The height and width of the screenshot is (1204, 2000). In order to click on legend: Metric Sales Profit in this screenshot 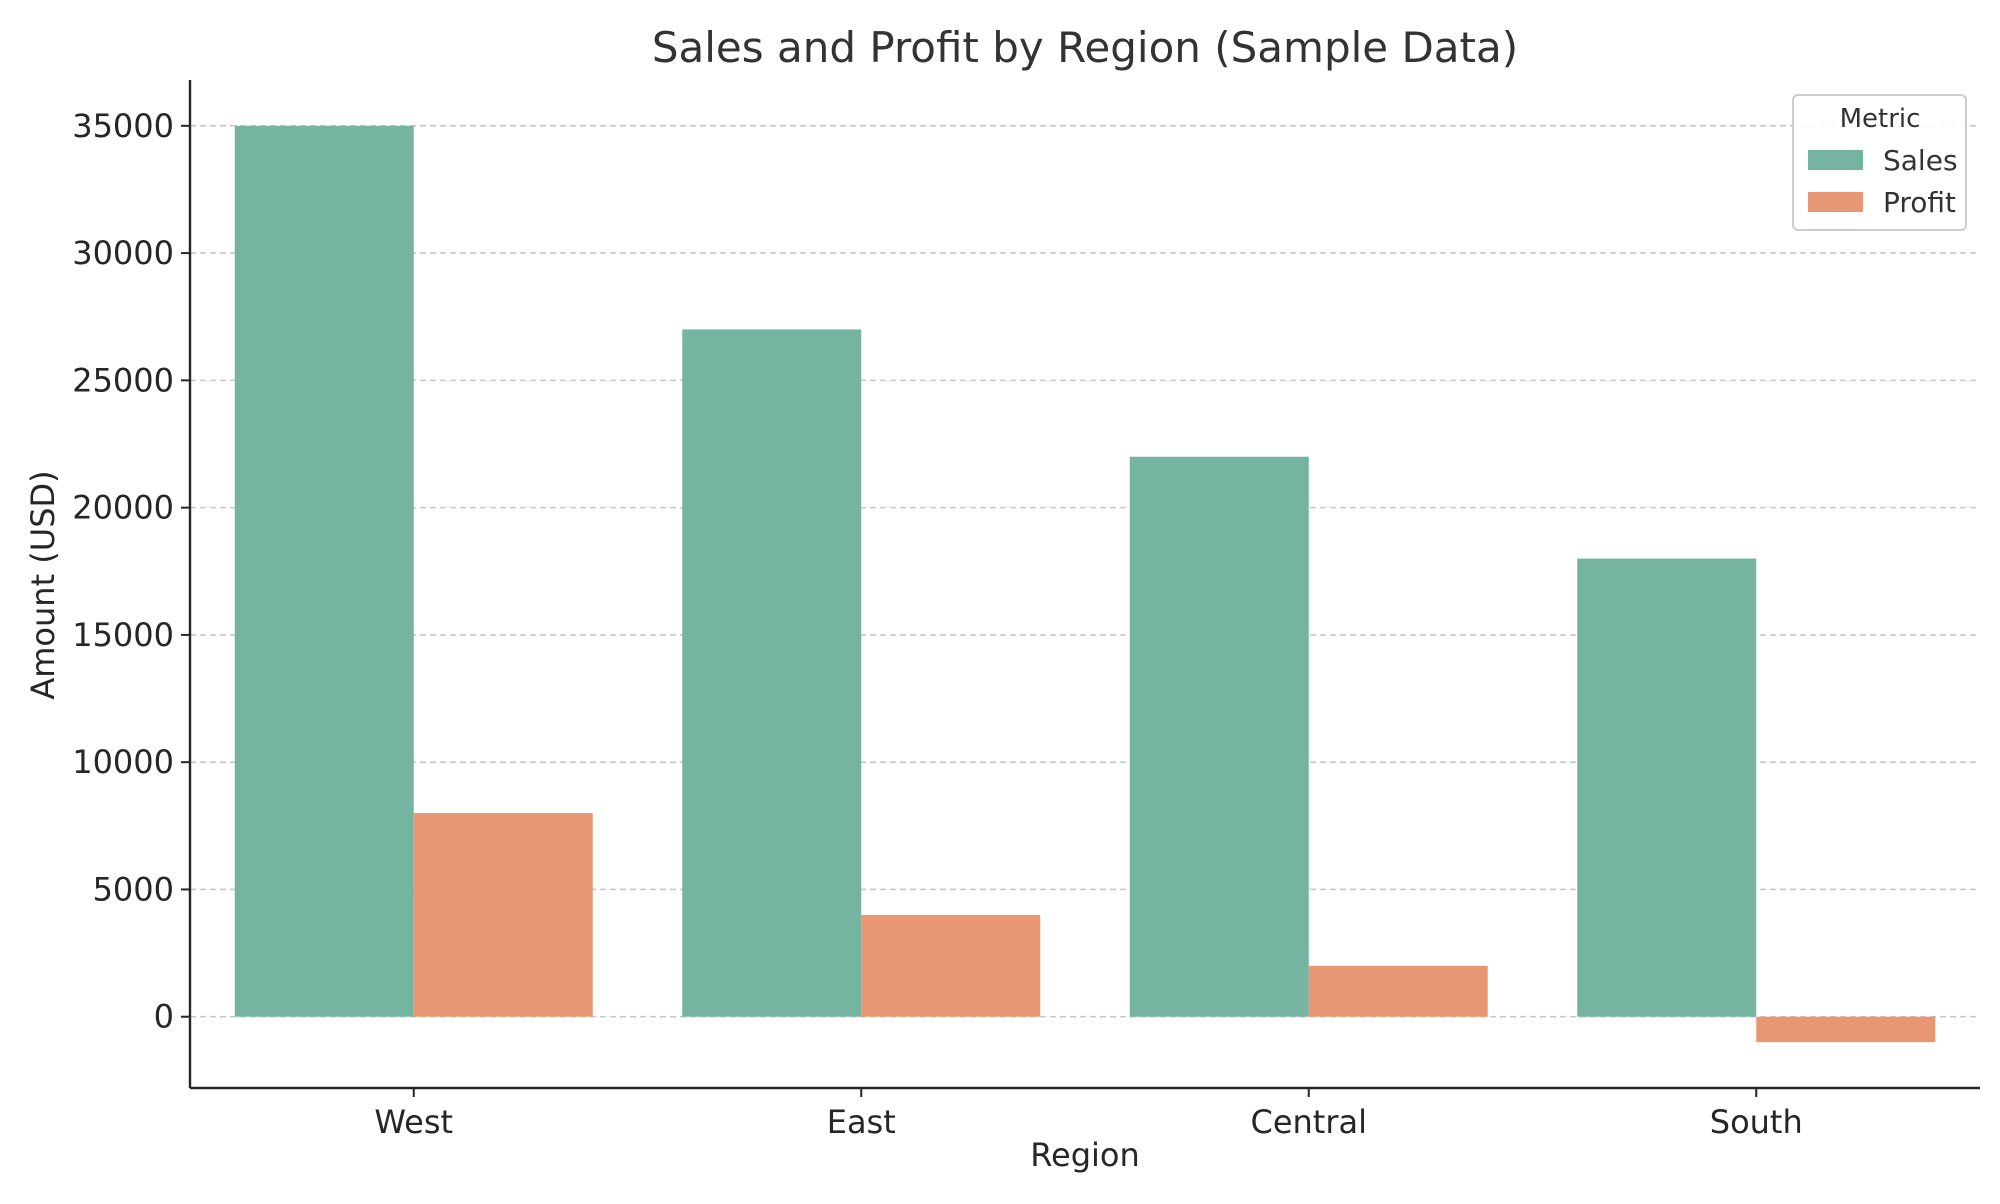, I will do `click(1879, 162)`.